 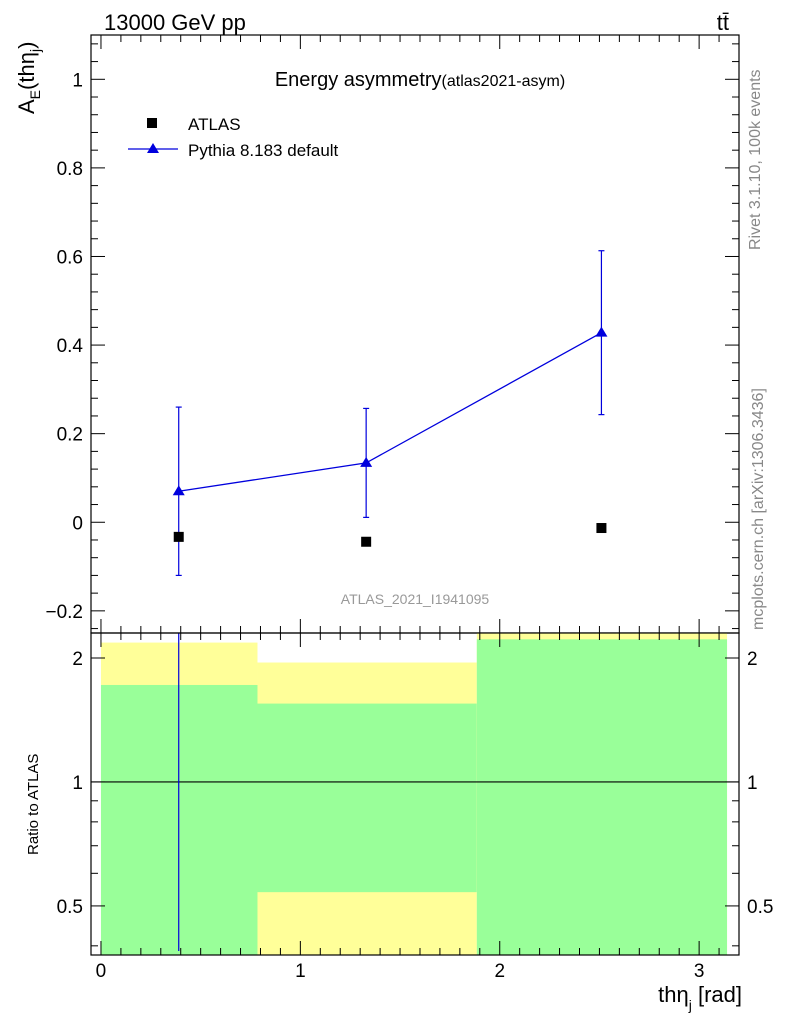 I want to click on ratio-y-tick-label-right: 1, so click(x=752, y=783).